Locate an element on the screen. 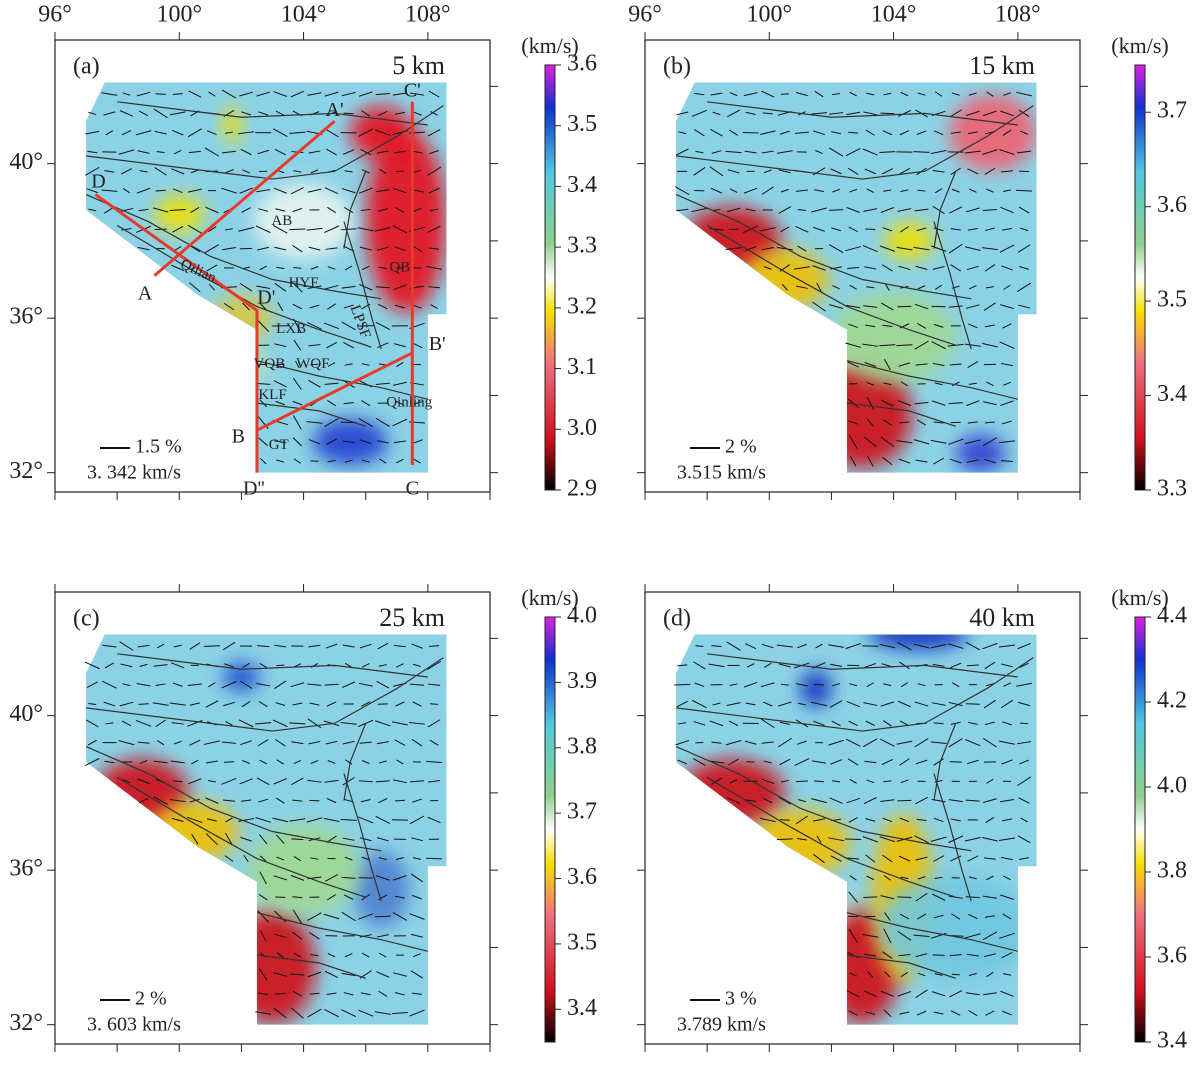 The width and height of the screenshot is (1200, 1080). panel-label: (d) is located at coordinates (677, 619).